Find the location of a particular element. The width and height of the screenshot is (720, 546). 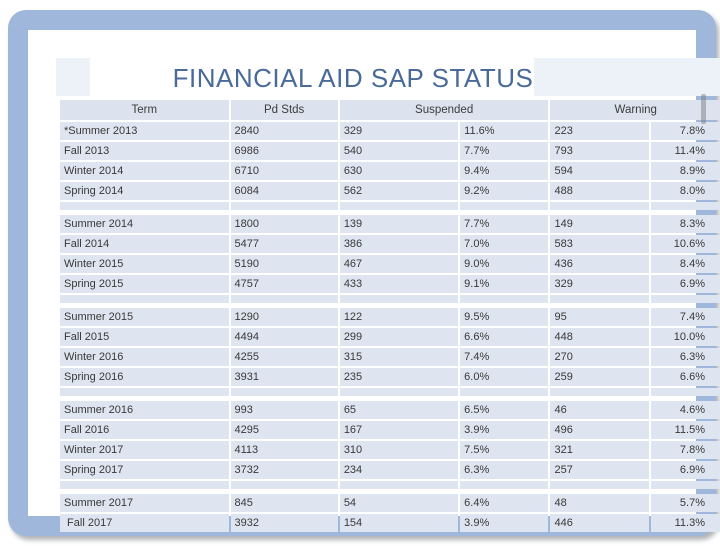

cell-term: Winter 2017 is located at coordinates (144, 450).